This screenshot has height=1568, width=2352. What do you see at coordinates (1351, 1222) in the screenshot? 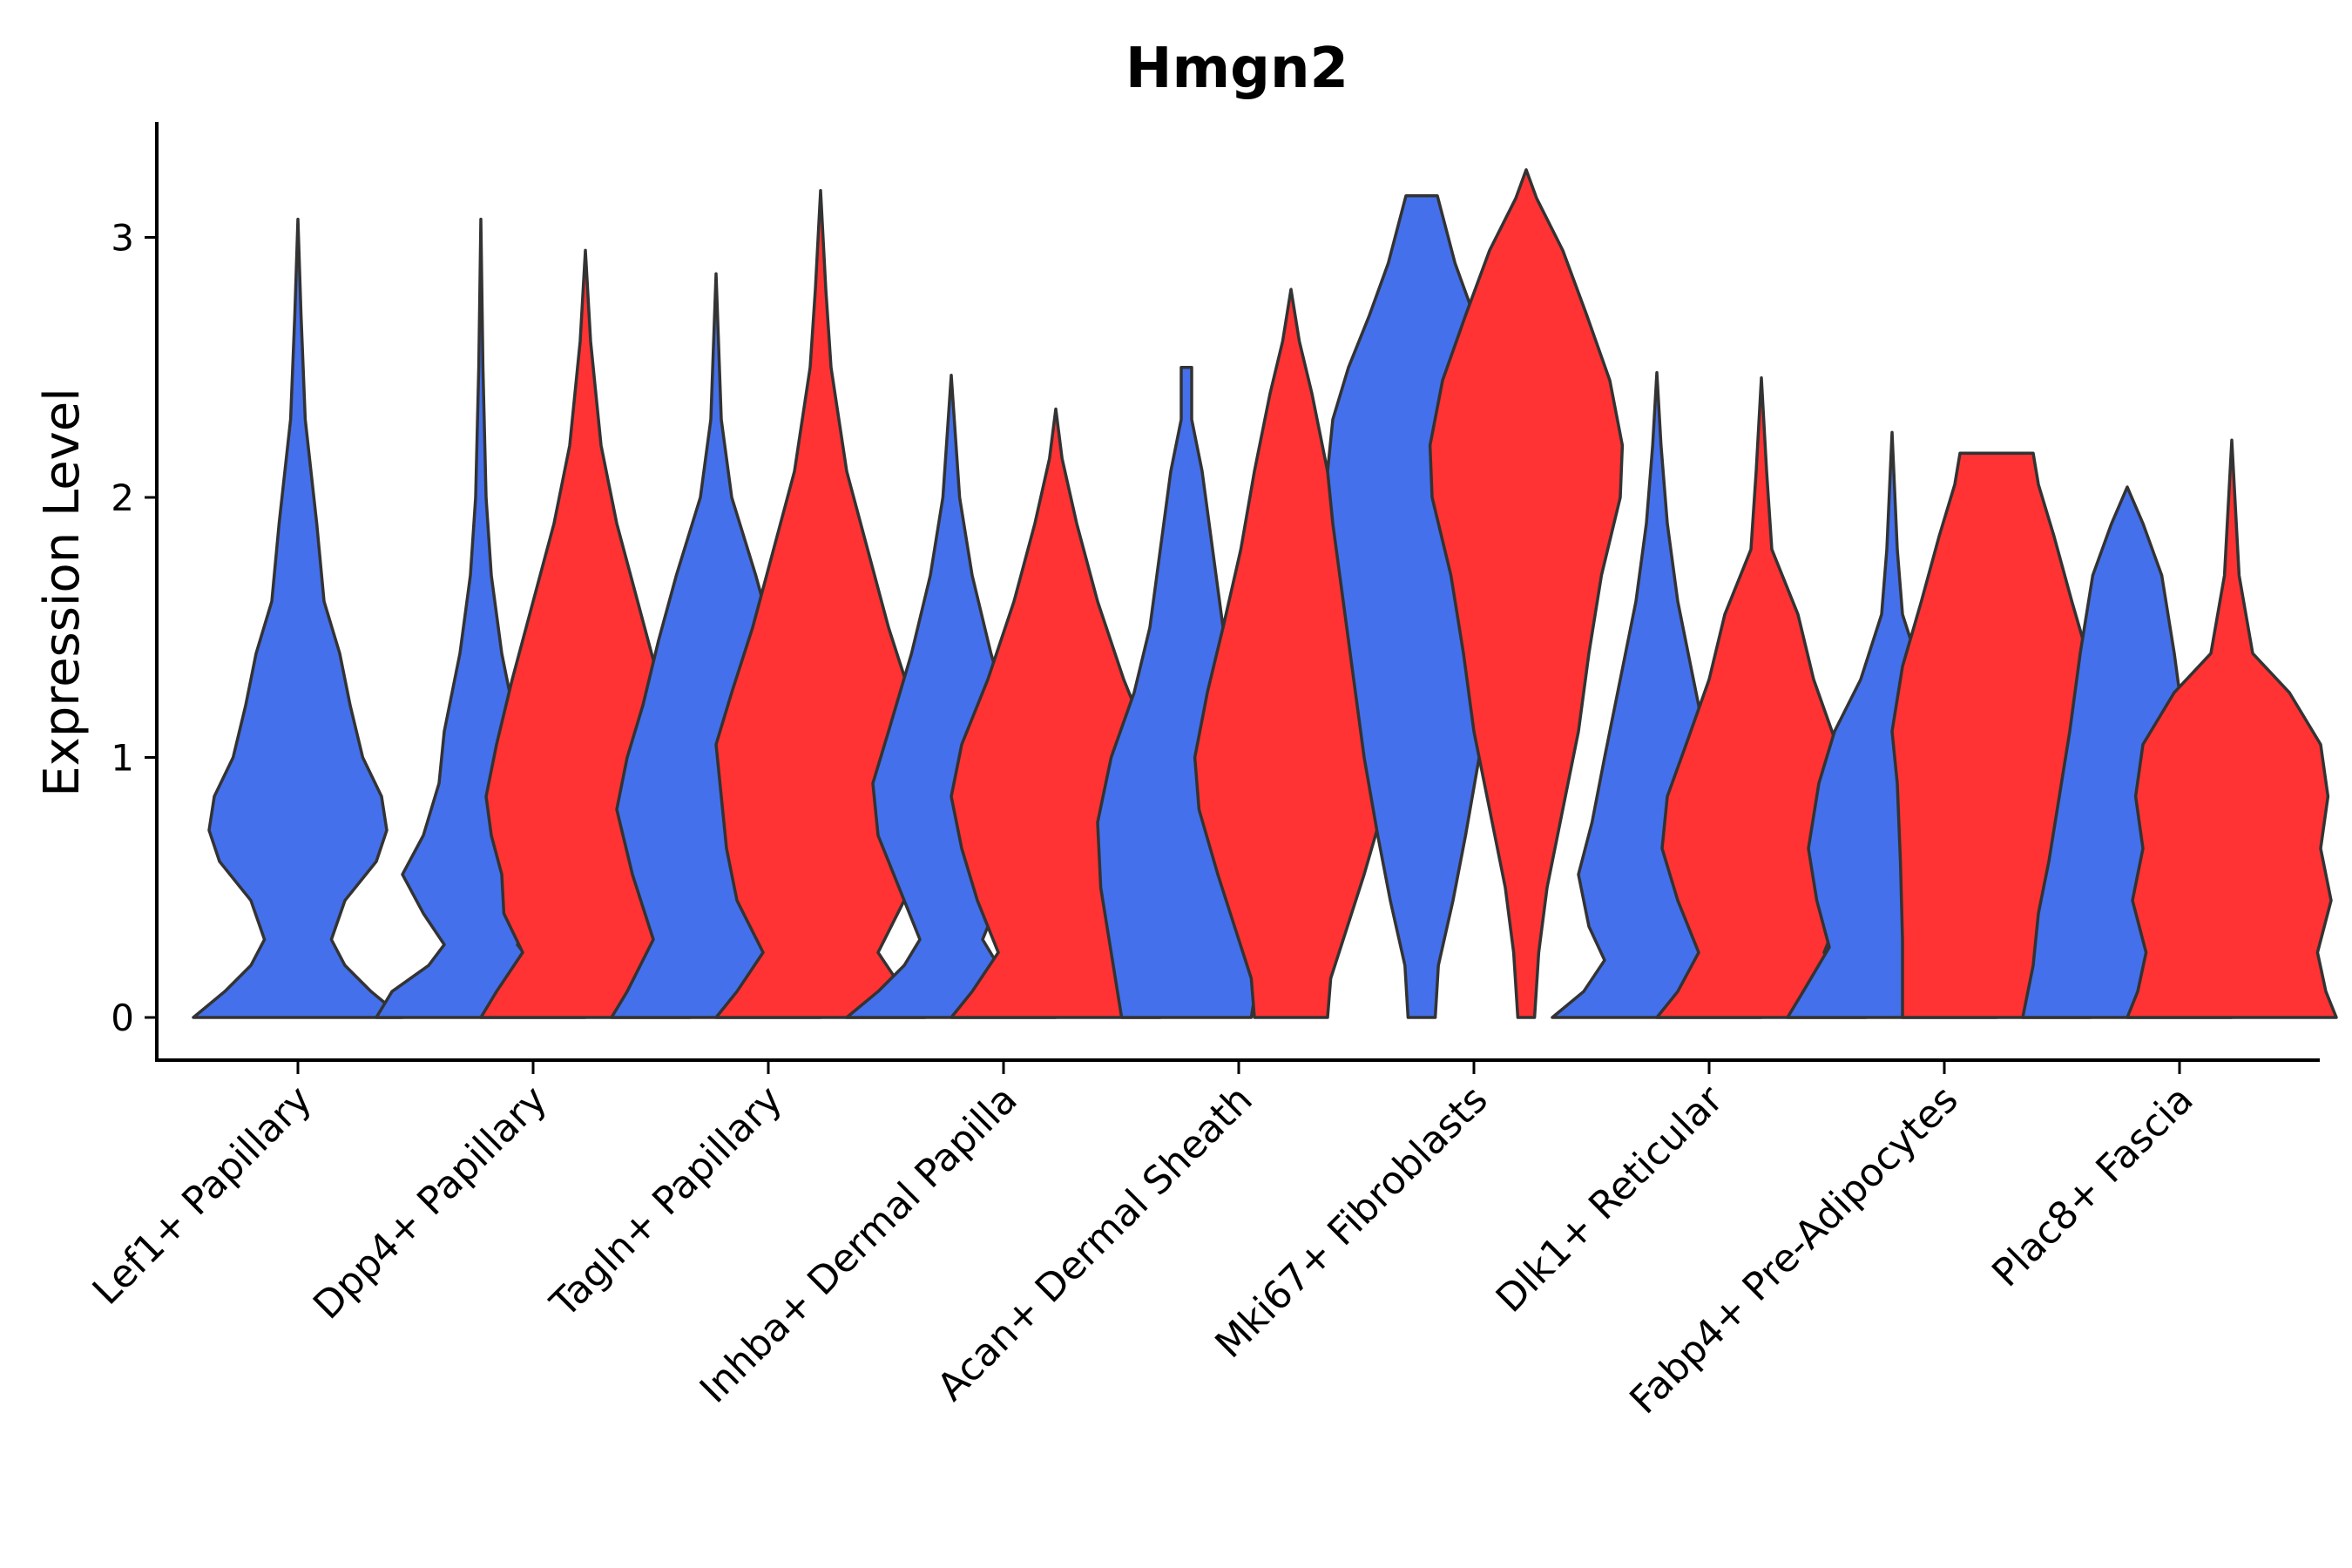
I see `x-tick-label-6: Mki67+ Fibroblasts` at bounding box center [1351, 1222].